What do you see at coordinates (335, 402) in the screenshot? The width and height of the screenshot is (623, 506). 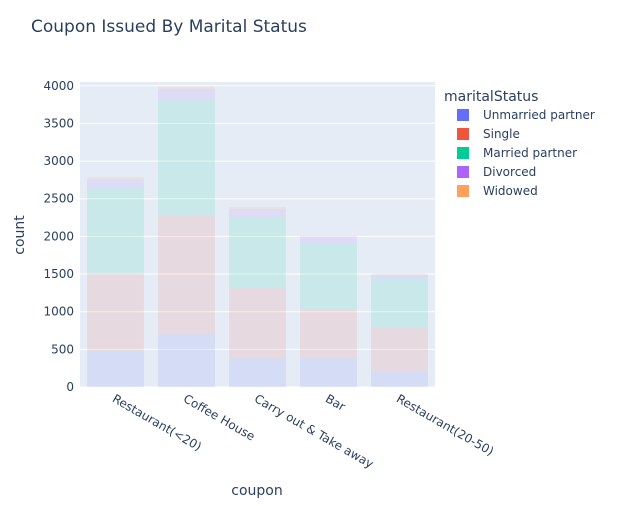 I see `x-tick-label: Bar` at bounding box center [335, 402].